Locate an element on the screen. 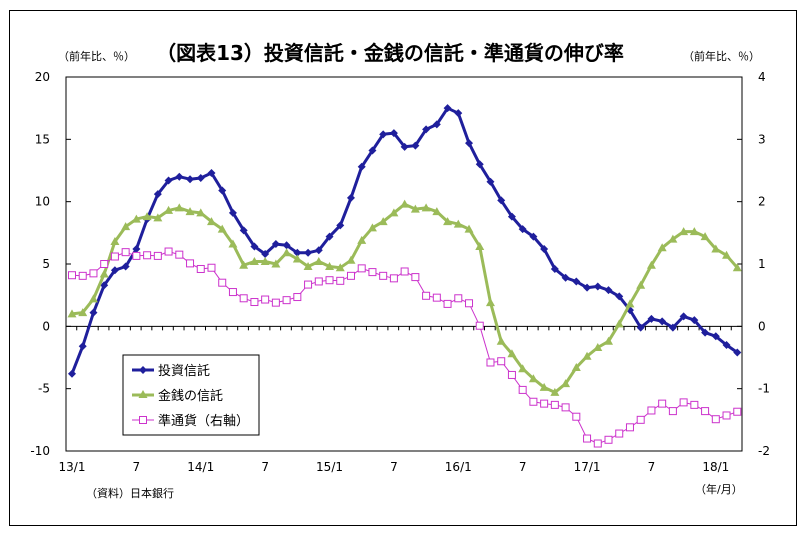 This screenshot has width=808, height=537. x-axis-tick-label: 17/1 is located at coordinates (587, 467).